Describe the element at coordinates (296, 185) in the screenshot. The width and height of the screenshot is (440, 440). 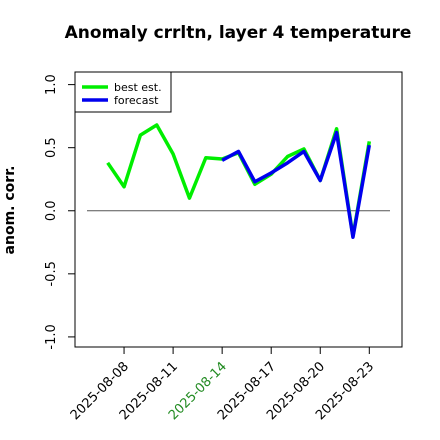
I see `series-line` at that location.